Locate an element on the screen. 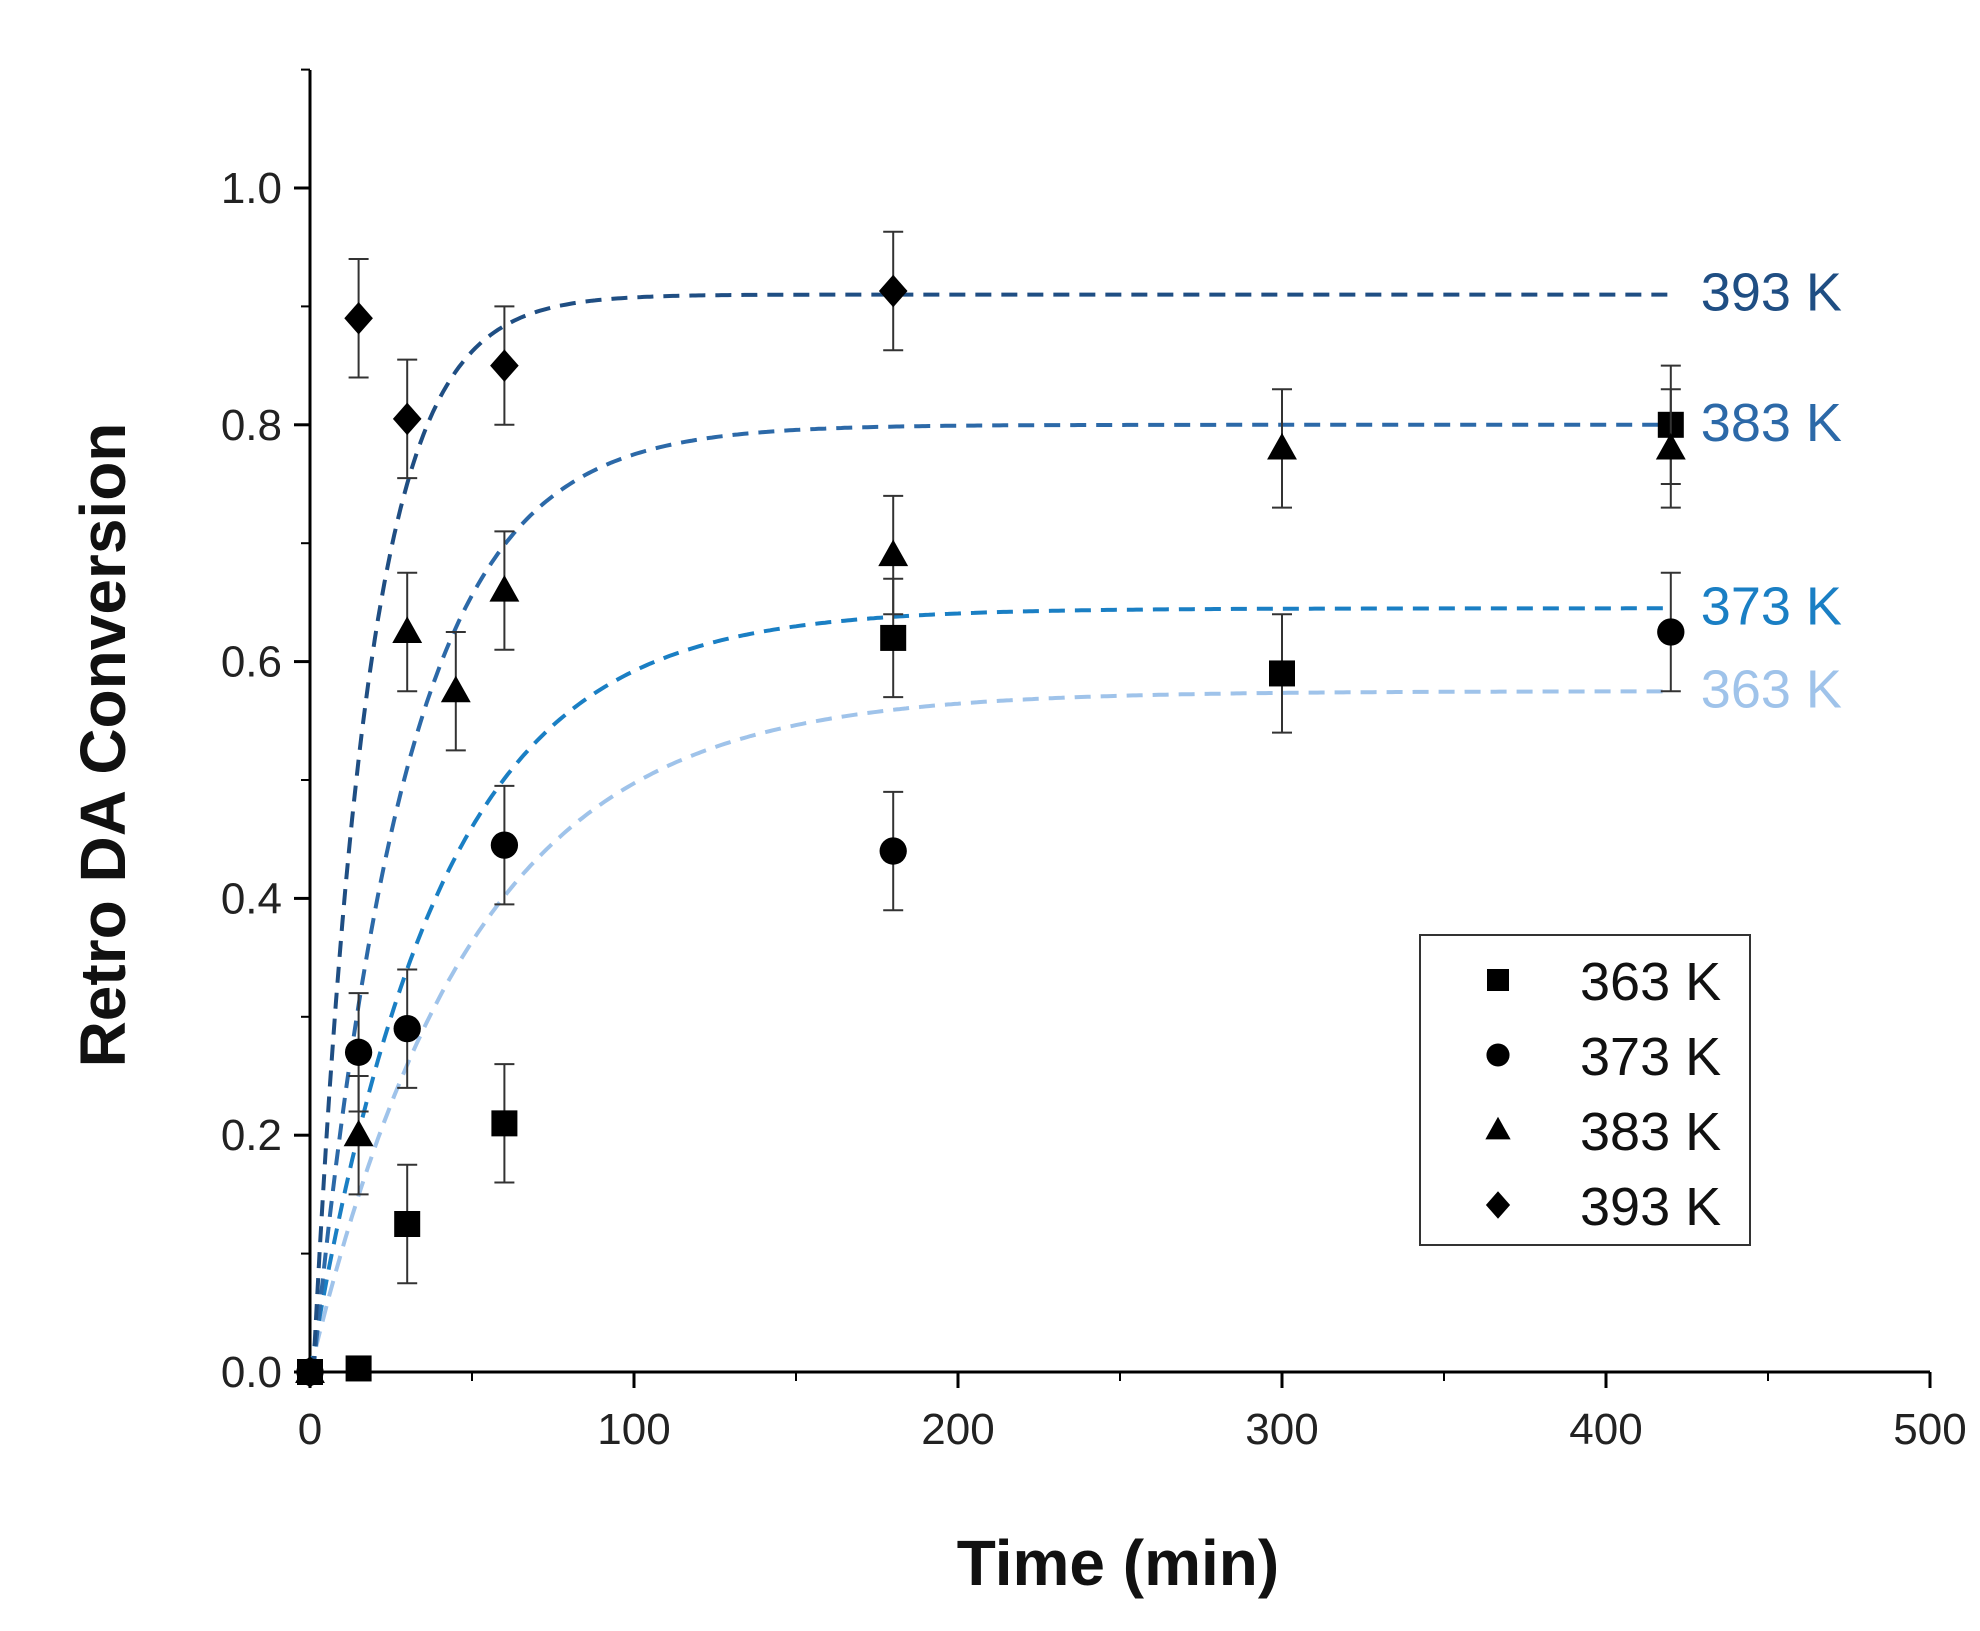 This screenshot has height=1631, width=1980. y-tick-label: 0.8 is located at coordinates (251, 425).